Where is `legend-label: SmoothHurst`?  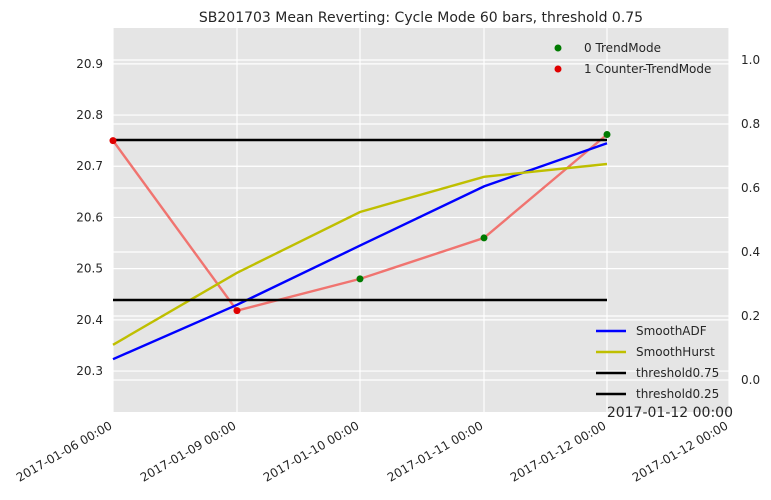
legend-label: SmoothHurst is located at coordinates (675, 352).